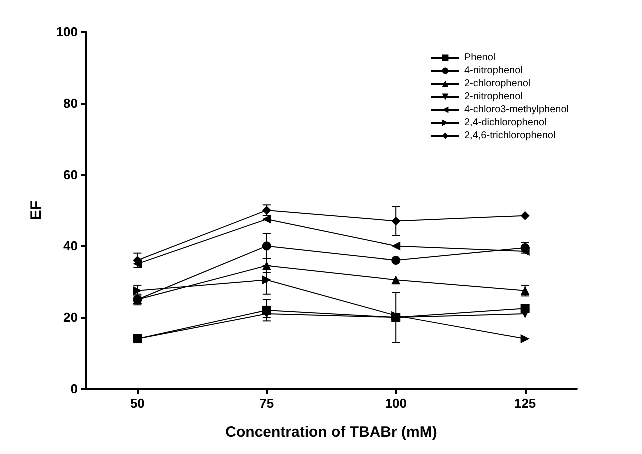  What do you see at coordinates (497, 84) in the screenshot?
I see `legend-label: 2-chlorophenol` at bounding box center [497, 84].